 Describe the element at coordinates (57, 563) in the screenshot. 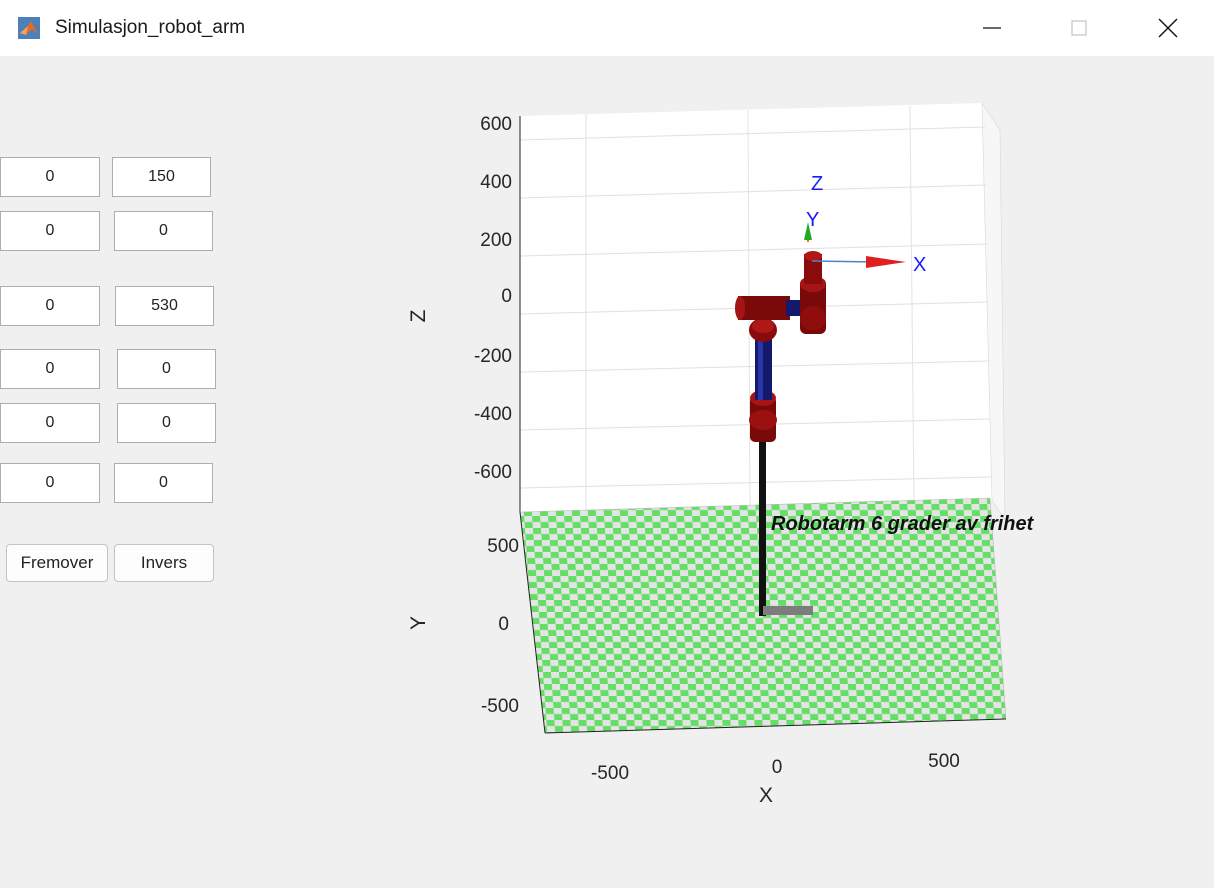

I see `forward-button: Fremover` at that location.